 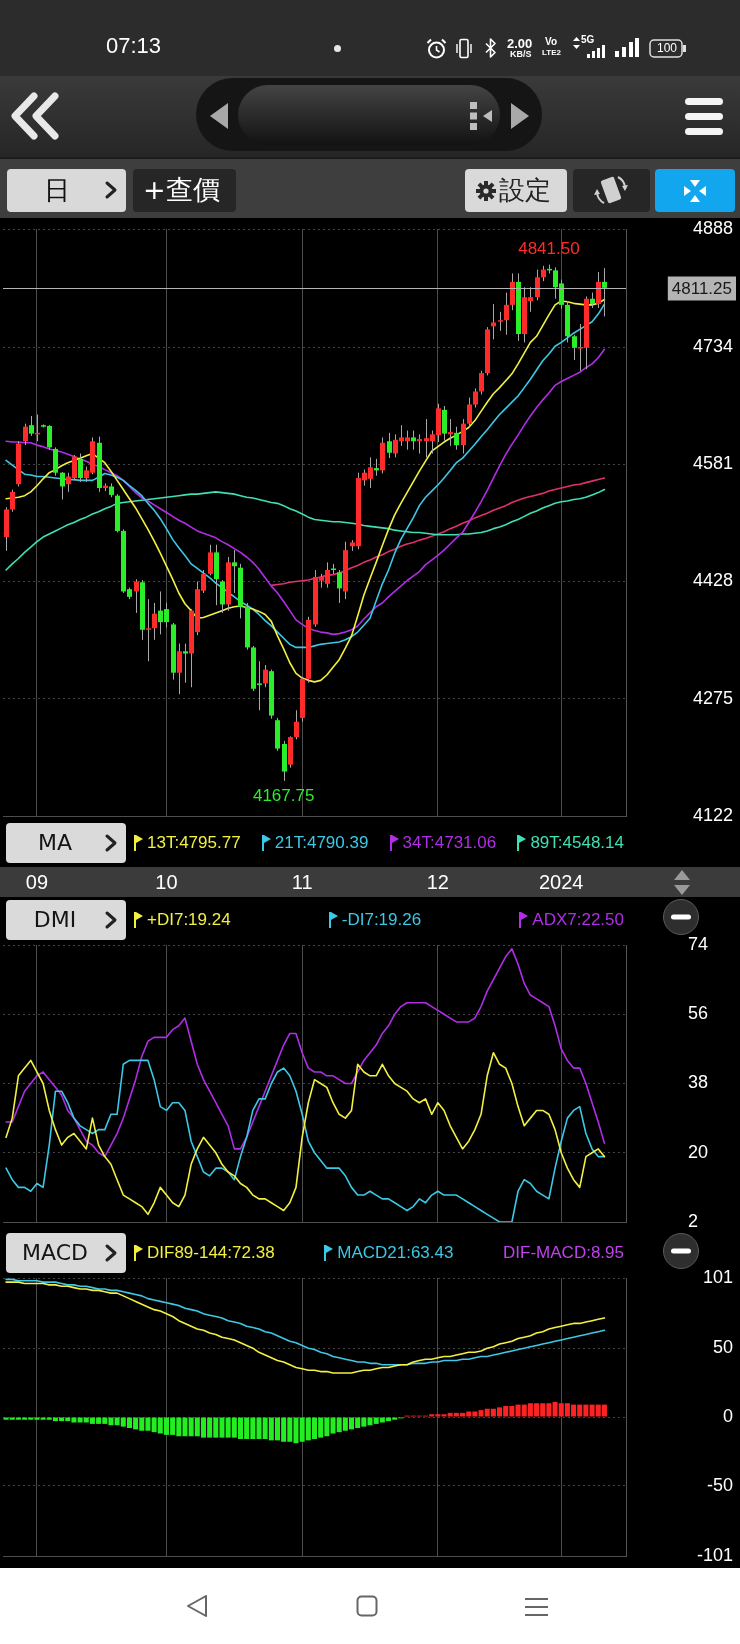 What do you see at coordinates (588, 39) in the screenshot?
I see `text: 5G` at bounding box center [588, 39].